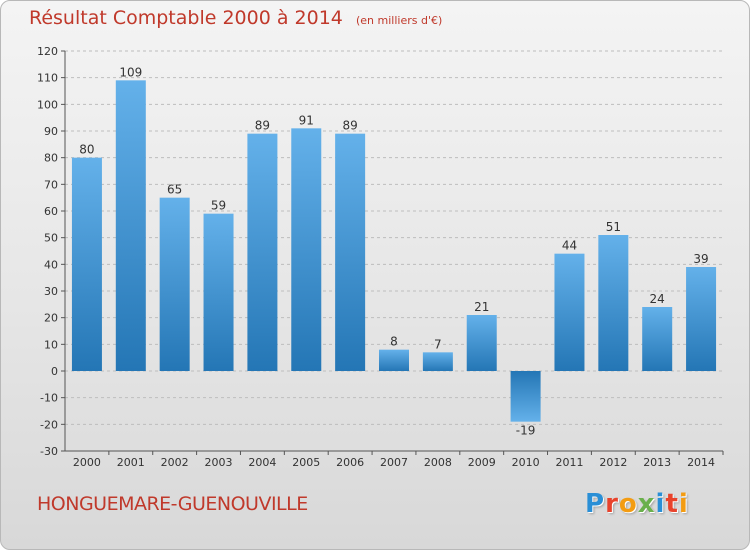 This screenshot has width=750, height=550. I want to click on bar-value-label: 80, so click(86, 150).